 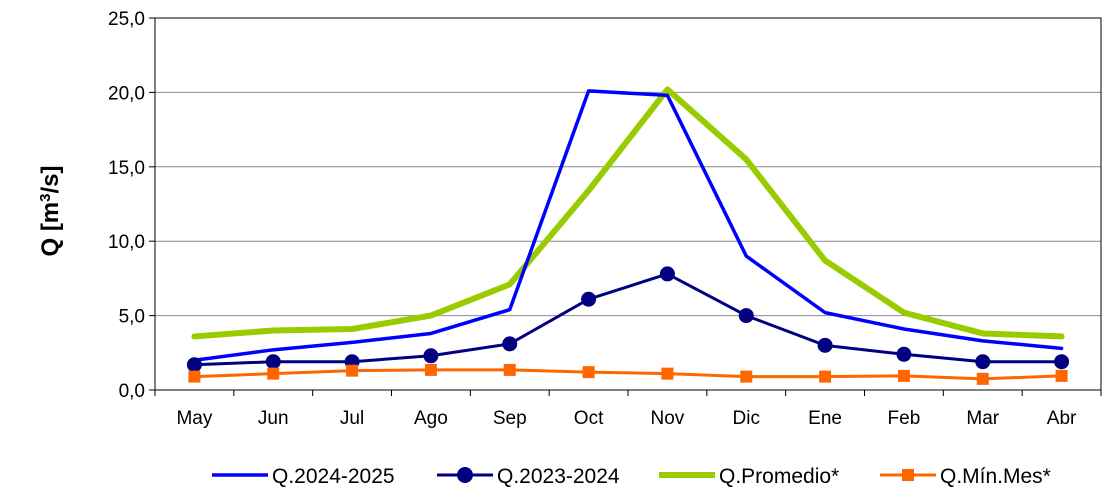 I want to click on x-tick-label: Feb, so click(x=904, y=418).